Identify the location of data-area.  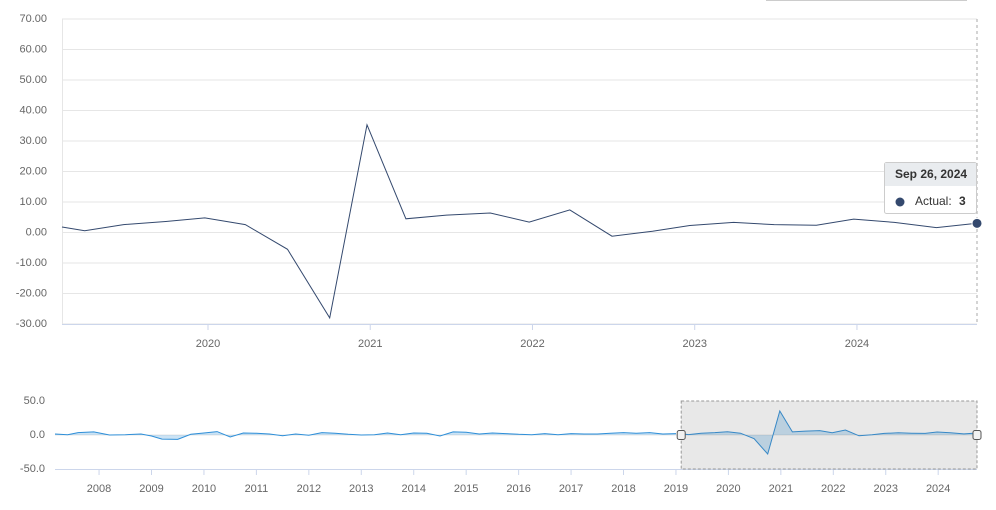
(365, 435).